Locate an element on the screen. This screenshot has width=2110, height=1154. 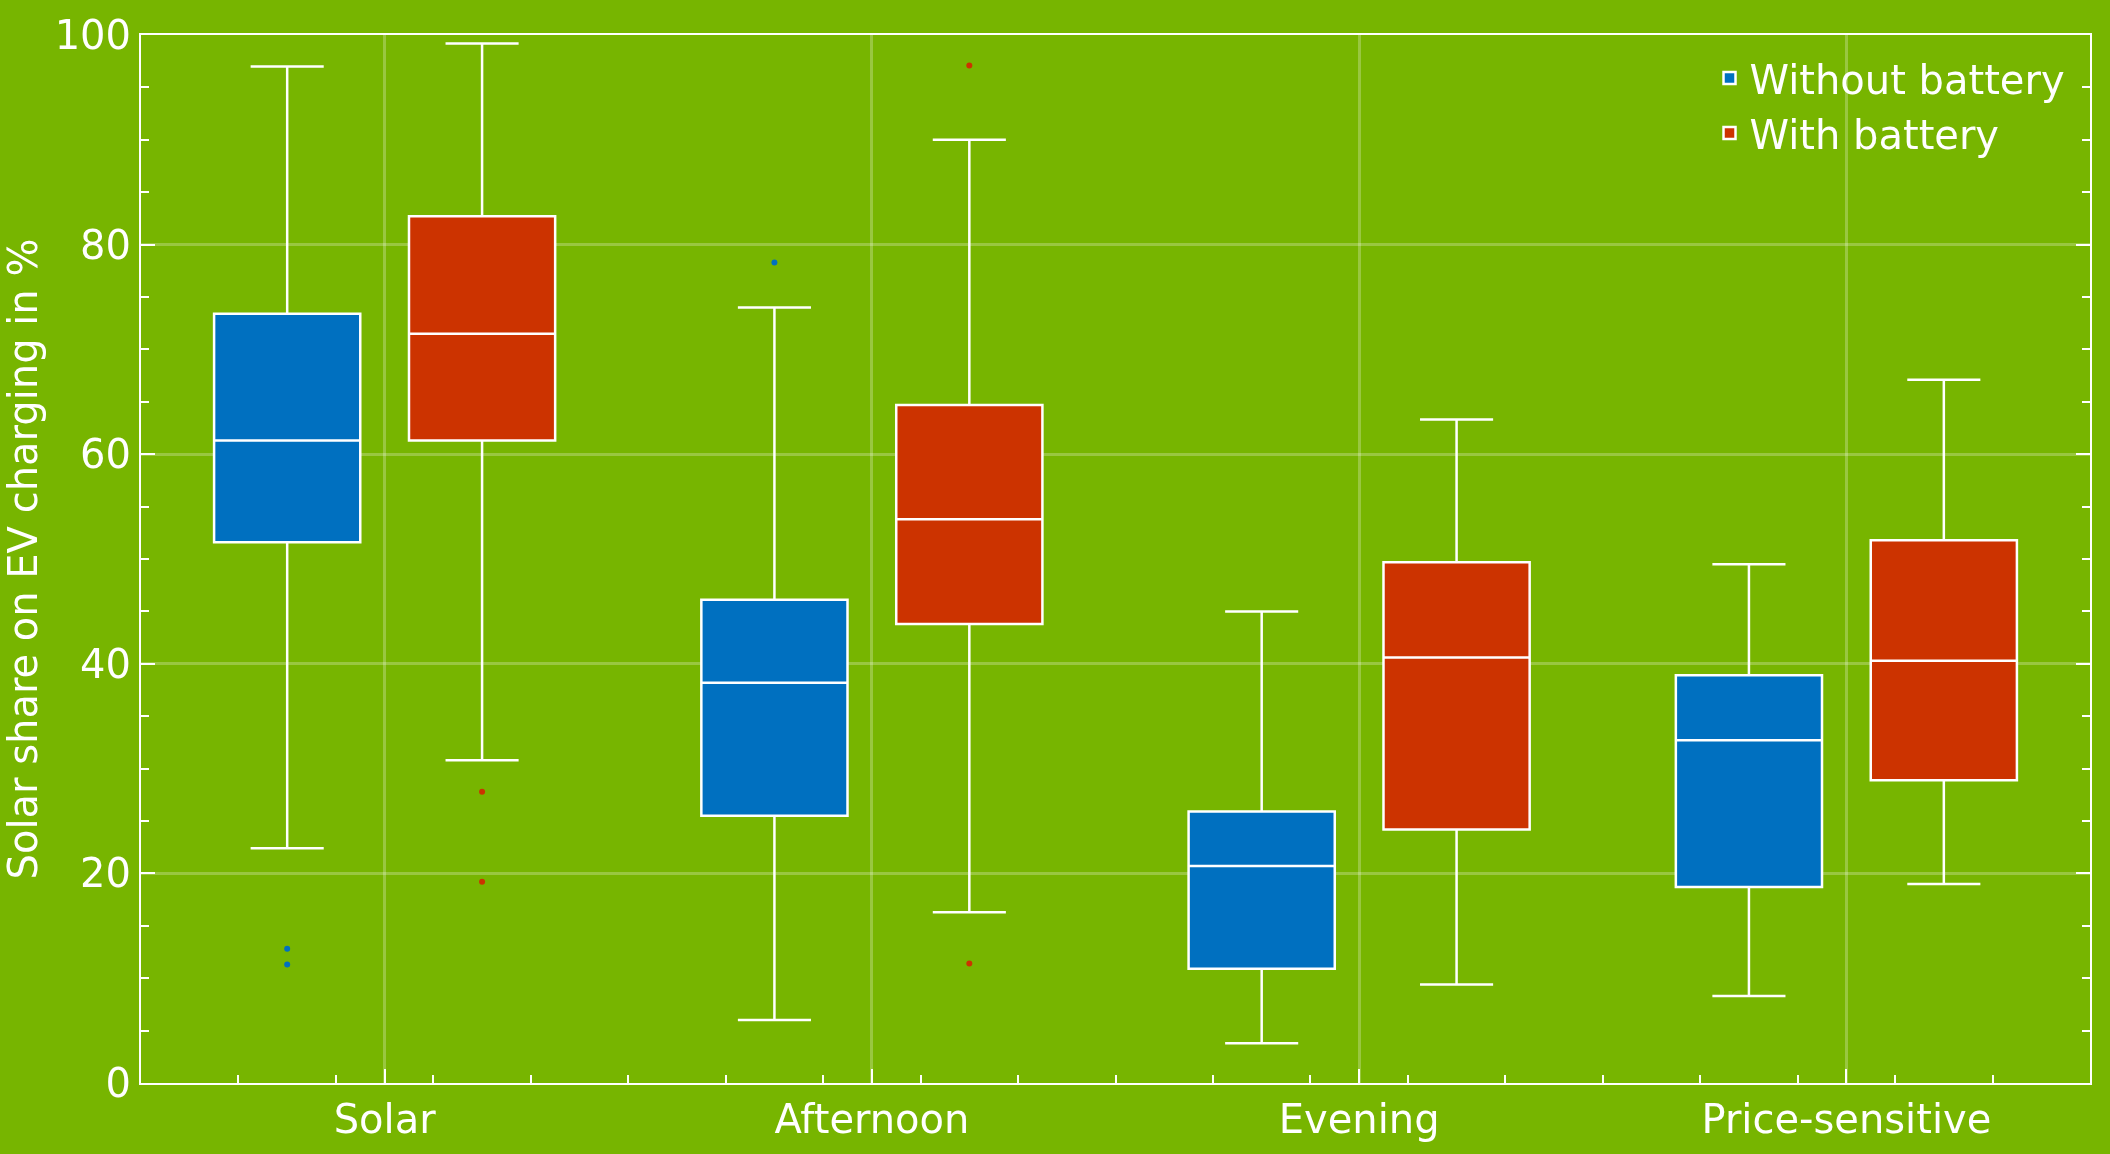
y-tick-label: 60 is located at coordinates (105, 454).